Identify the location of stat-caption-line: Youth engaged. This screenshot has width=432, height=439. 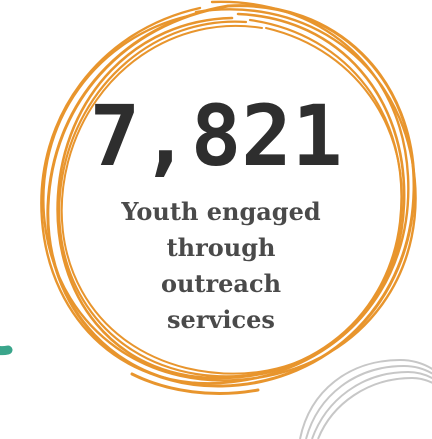
(221, 211).